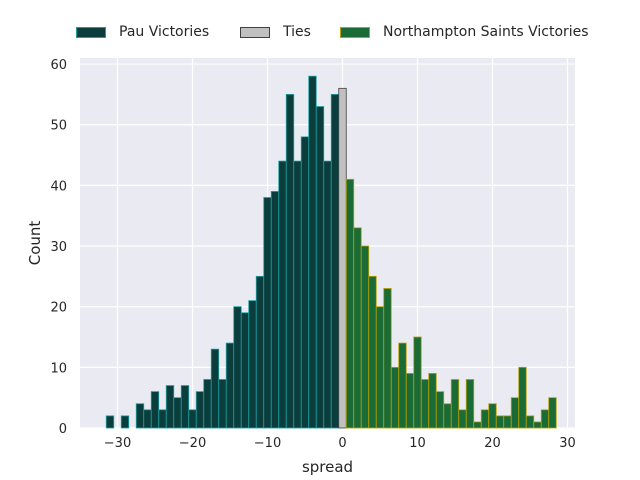 Image resolution: width=640 pixels, height=480 pixels. I want to click on x-tick-label: −20, so click(192, 443).